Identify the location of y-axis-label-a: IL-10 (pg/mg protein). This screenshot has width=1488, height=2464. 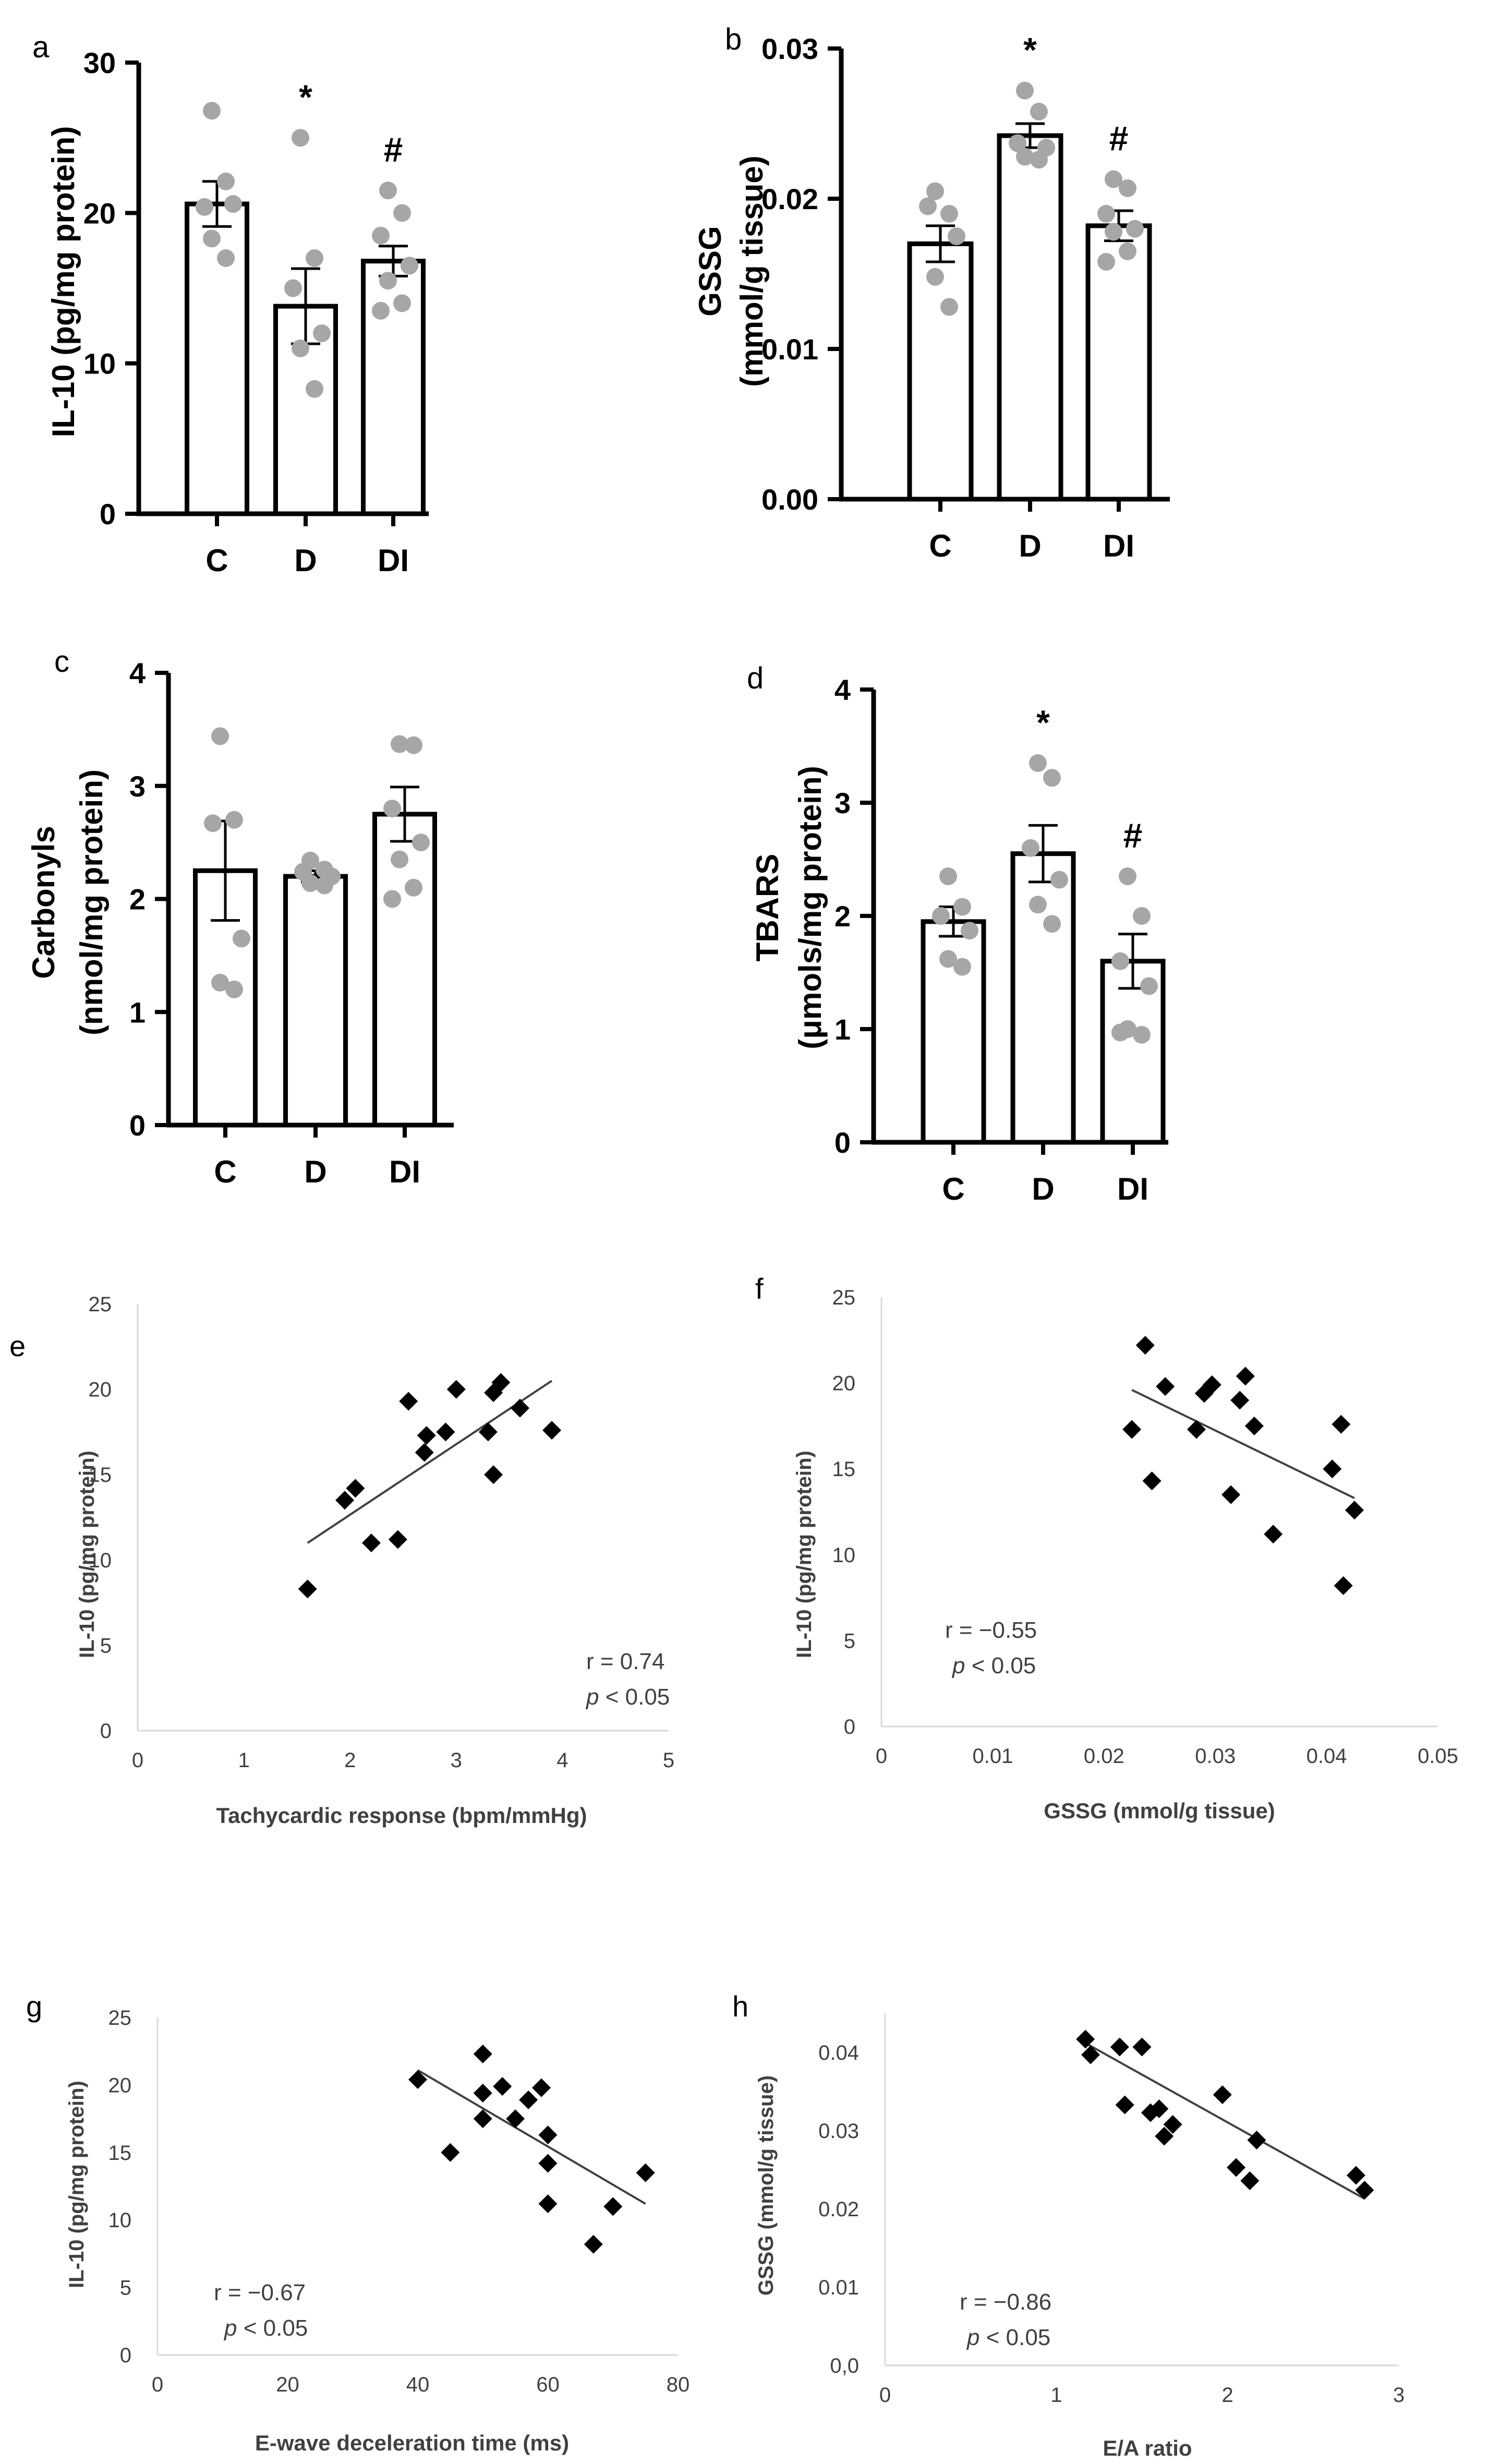
(63, 282).